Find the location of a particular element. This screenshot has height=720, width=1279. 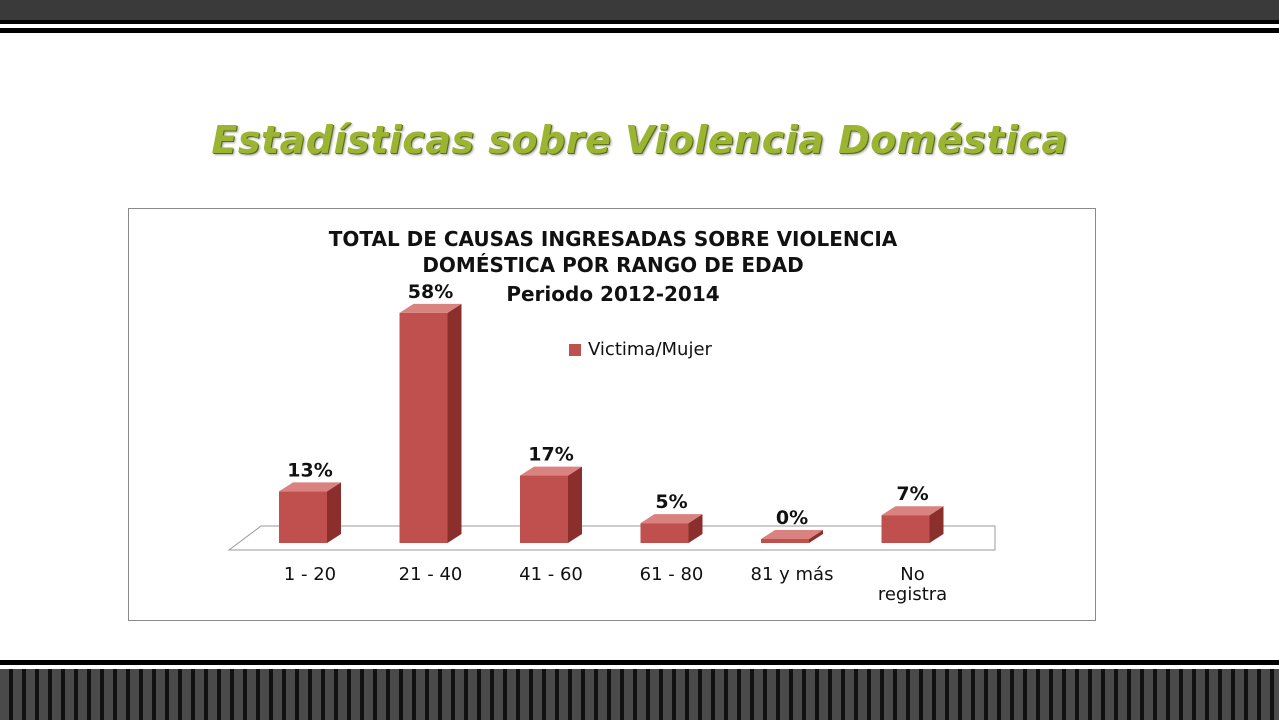

category-label: 21 - 40 is located at coordinates (431, 574).